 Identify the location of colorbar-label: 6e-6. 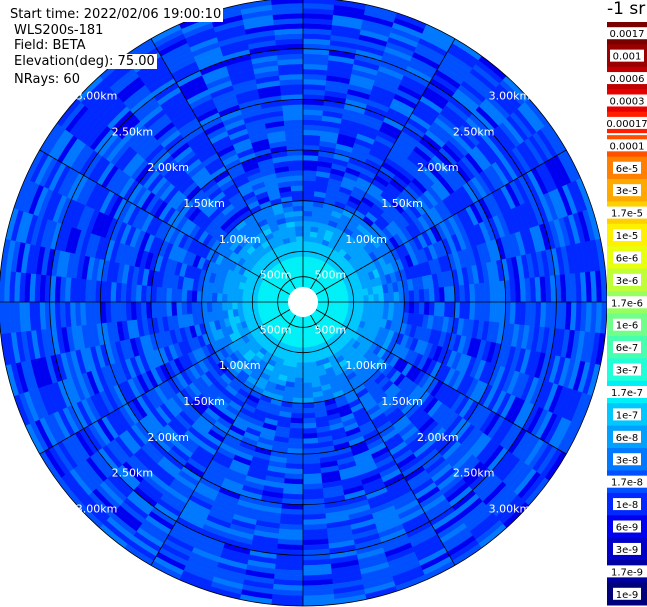
(627, 258).